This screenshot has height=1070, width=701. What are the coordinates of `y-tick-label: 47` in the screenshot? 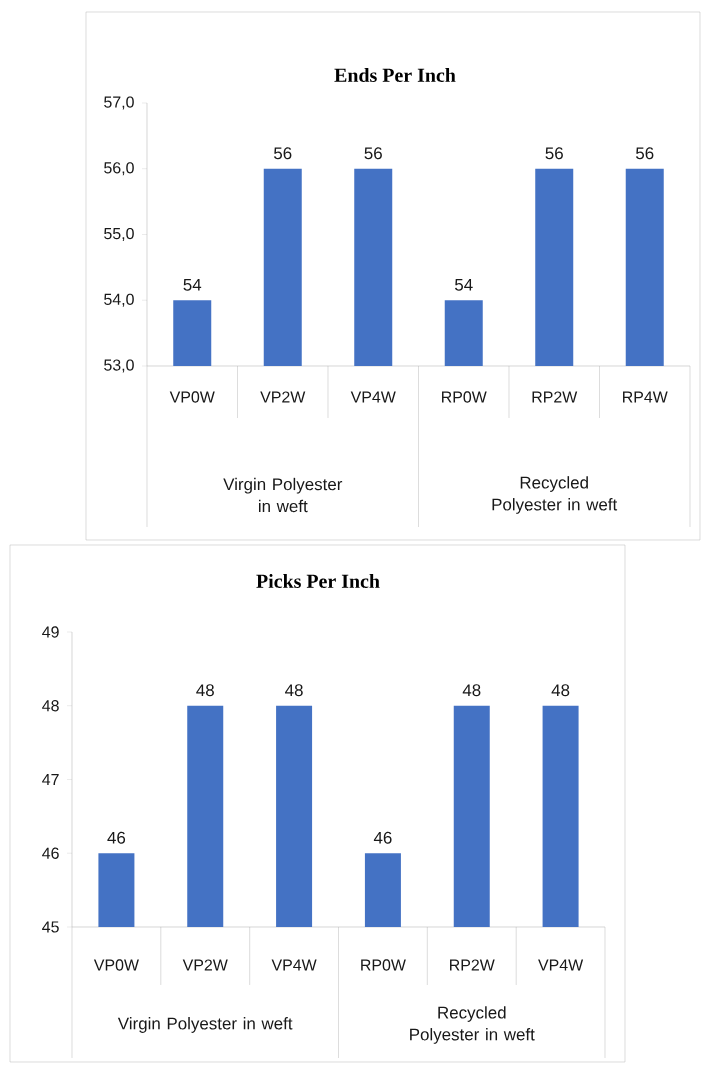 It's located at (50, 779).